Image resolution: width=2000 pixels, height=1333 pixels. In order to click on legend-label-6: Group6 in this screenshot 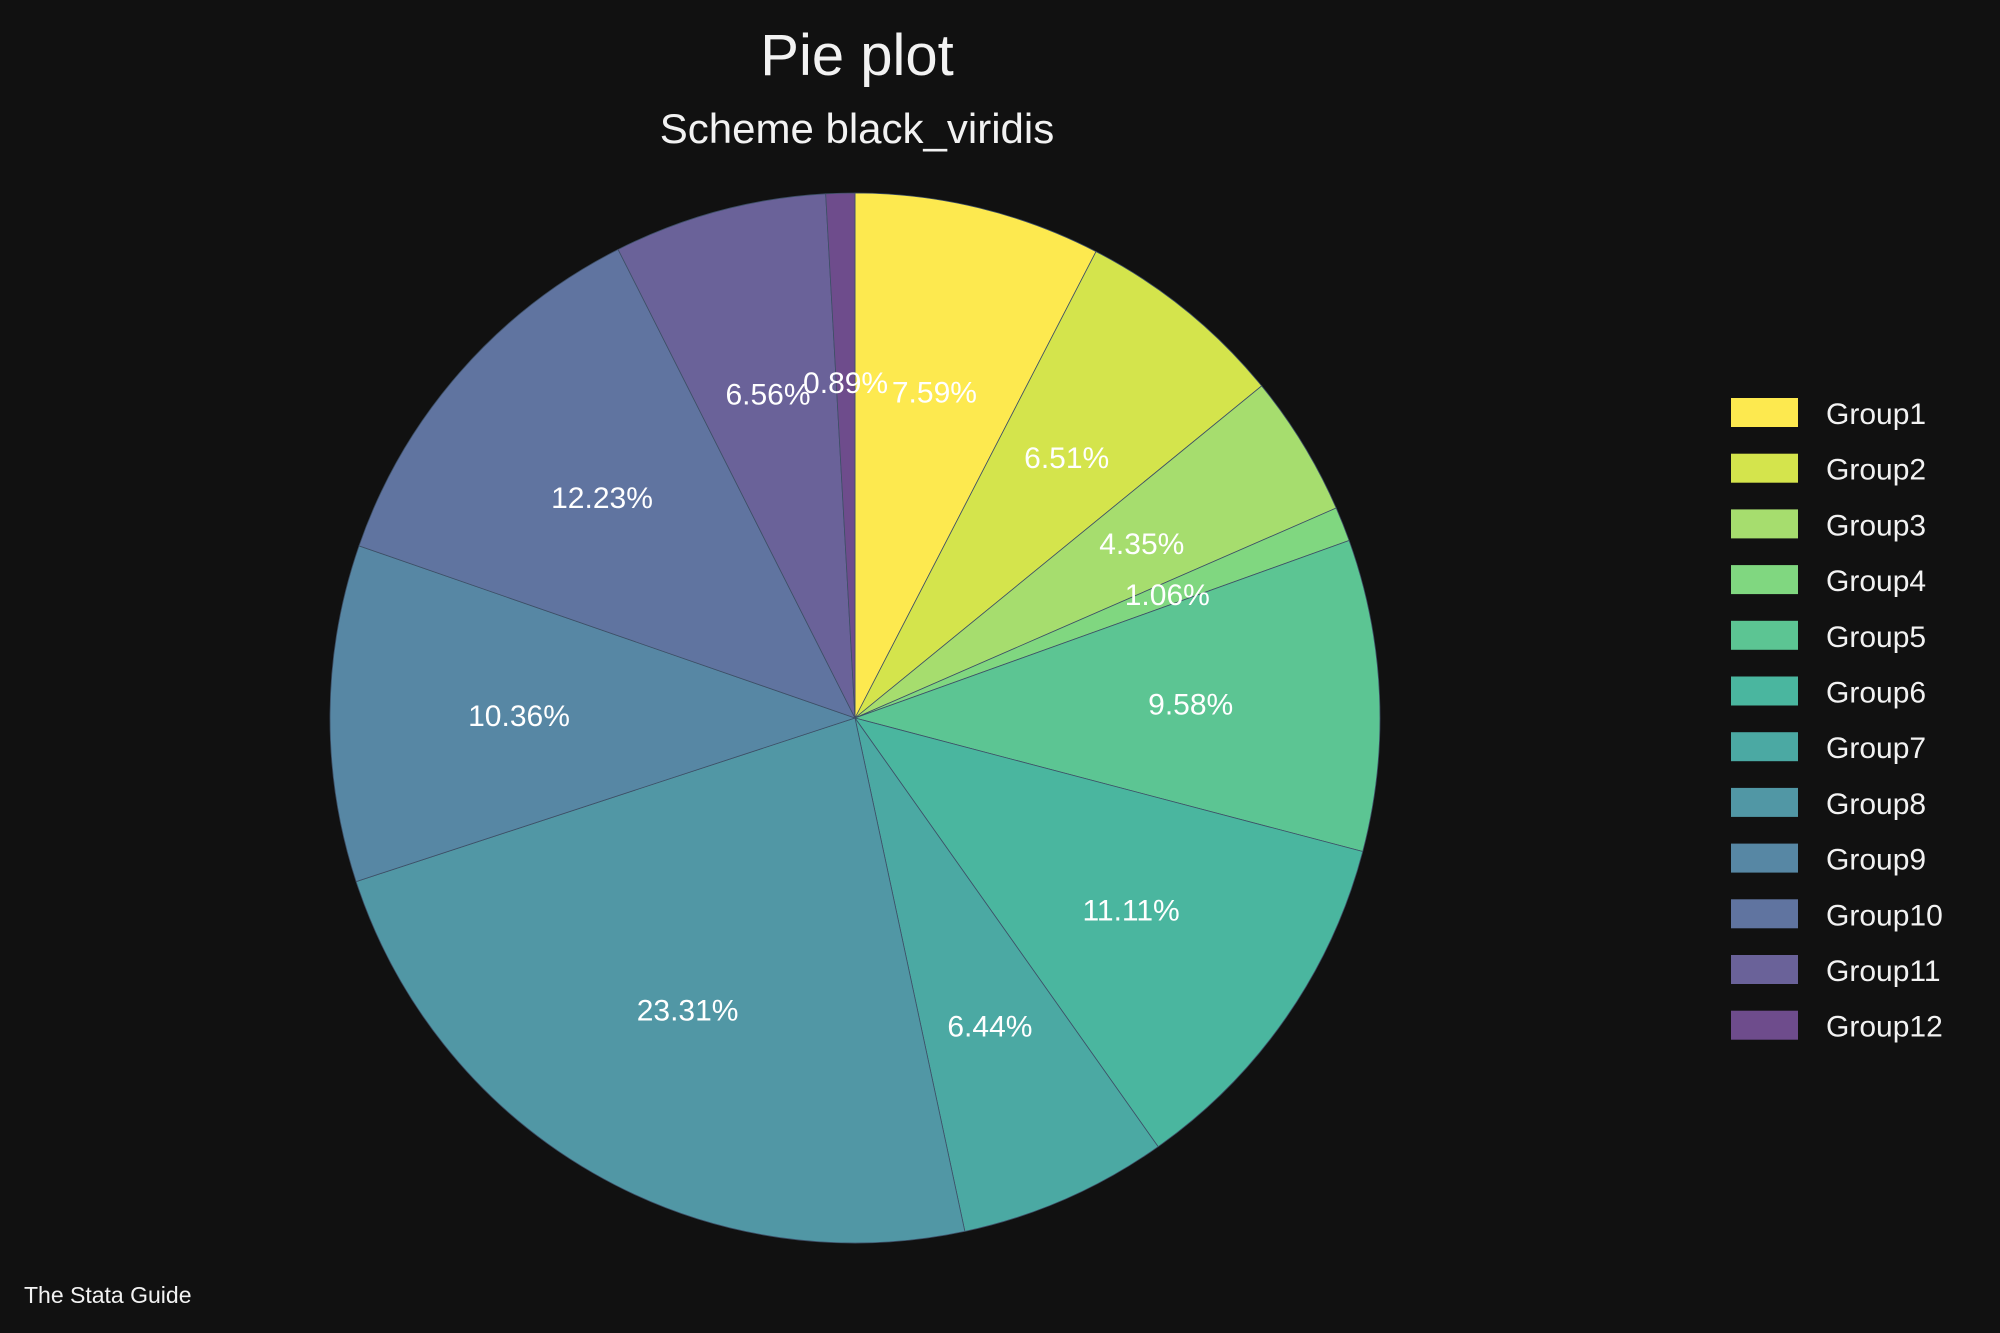, I will do `click(1876, 693)`.